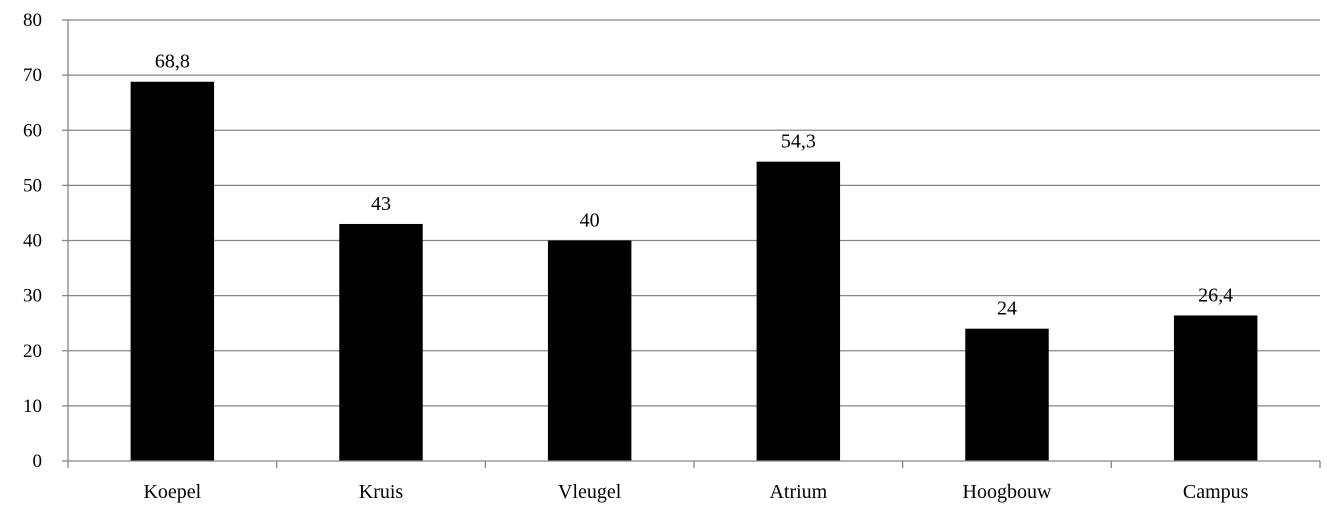  I want to click on category-label: Kruis, so click(381, 492).